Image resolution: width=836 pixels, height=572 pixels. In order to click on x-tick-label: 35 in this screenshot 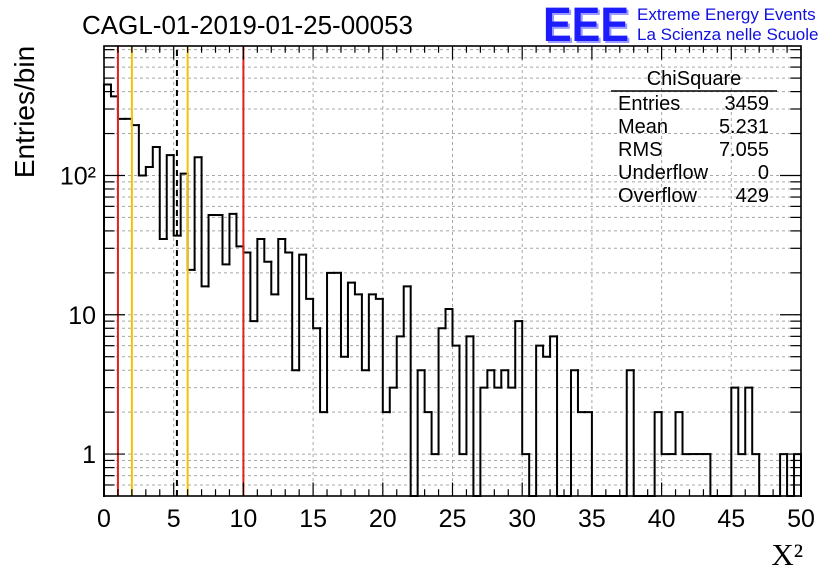, I will do `click(592, 519)`.